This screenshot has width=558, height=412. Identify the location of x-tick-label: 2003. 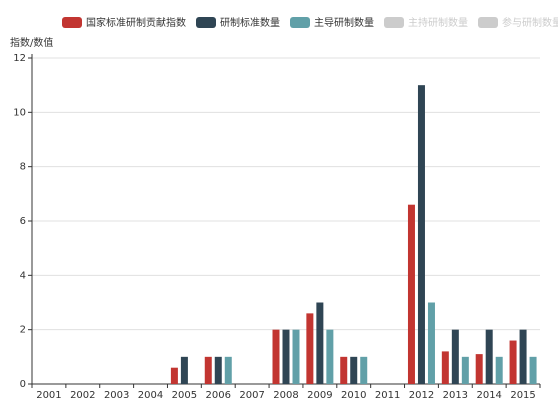
(116, 395).